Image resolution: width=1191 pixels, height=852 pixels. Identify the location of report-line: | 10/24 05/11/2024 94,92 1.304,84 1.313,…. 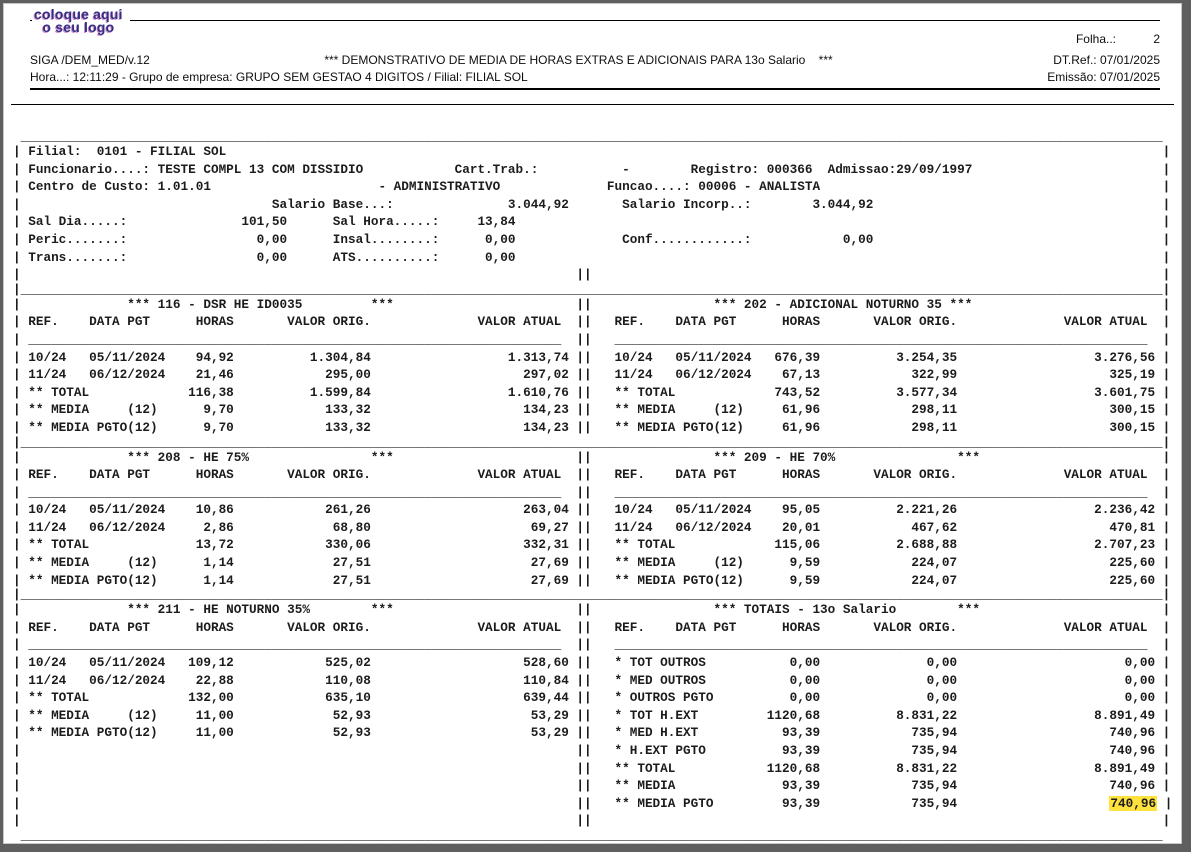
(592, 357).